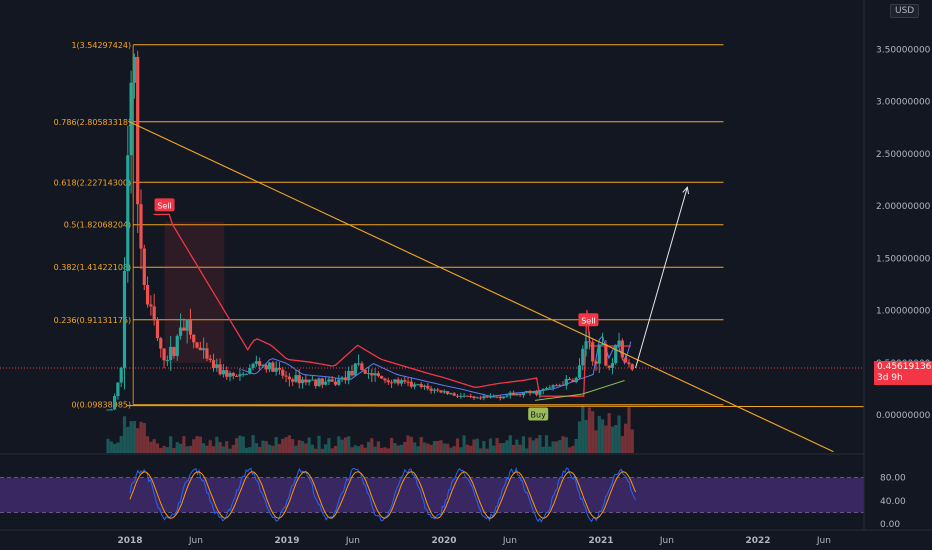  What do you see at coordinates (538, 414) in the screenshot?
I see `signal-buy-2: Buy` at bounding box center [538, 414].